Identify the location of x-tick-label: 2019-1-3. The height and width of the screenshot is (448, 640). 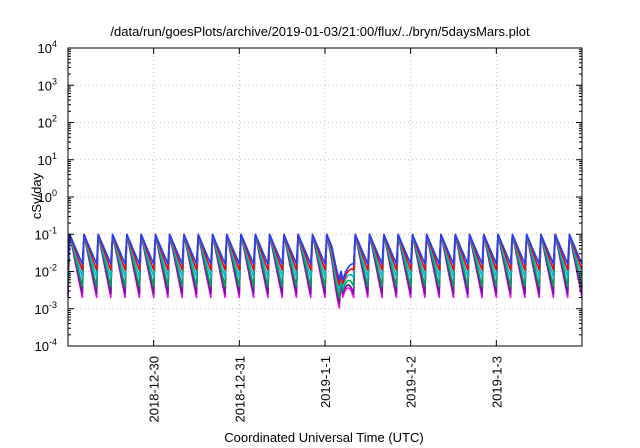
(496, 382).